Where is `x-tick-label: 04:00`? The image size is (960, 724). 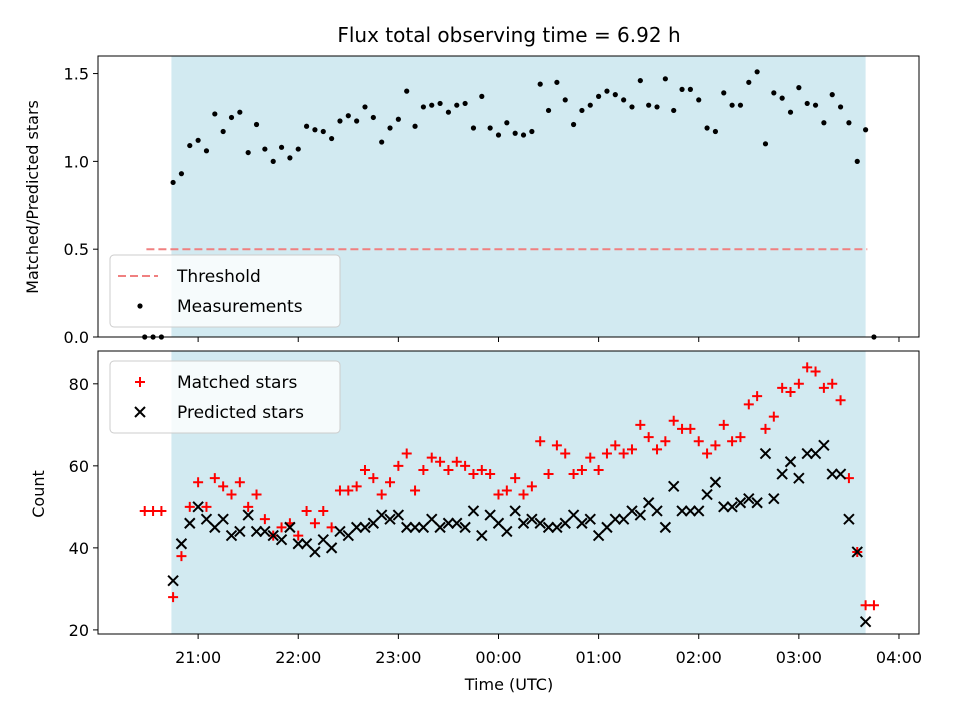 x-tick-label: 04:00 is located at coordinates (899, 657).